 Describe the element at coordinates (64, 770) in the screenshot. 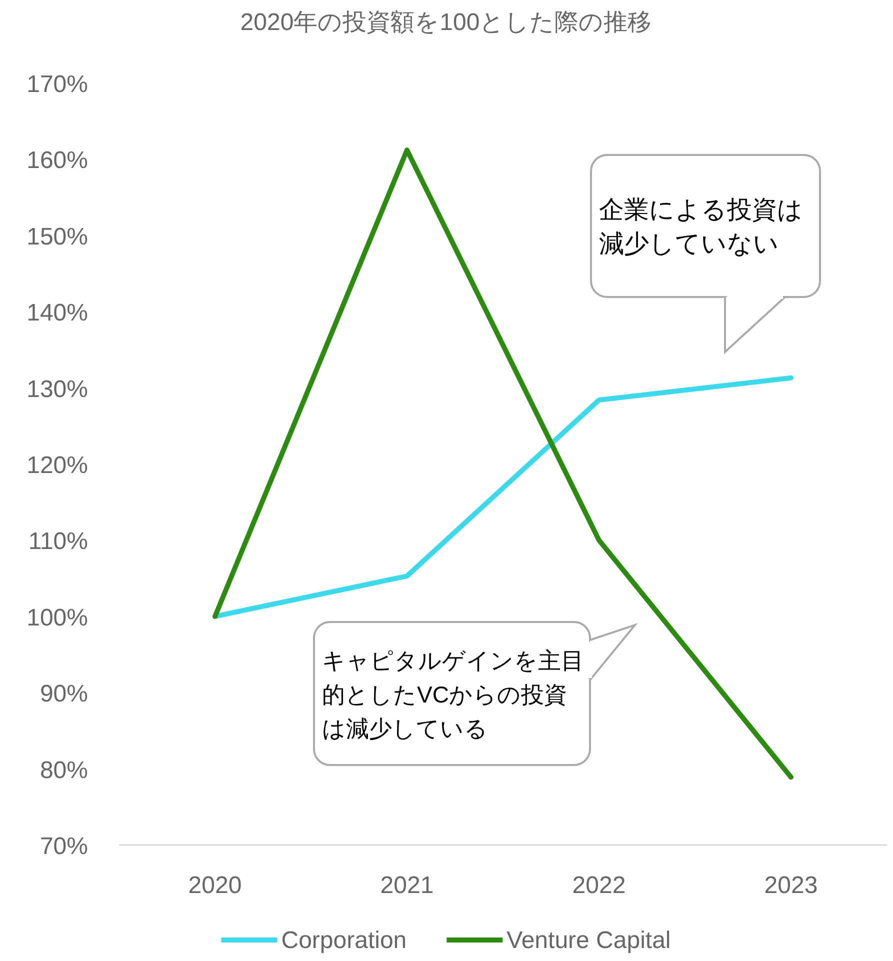

I see `y-tick-label: 80%` at that location.